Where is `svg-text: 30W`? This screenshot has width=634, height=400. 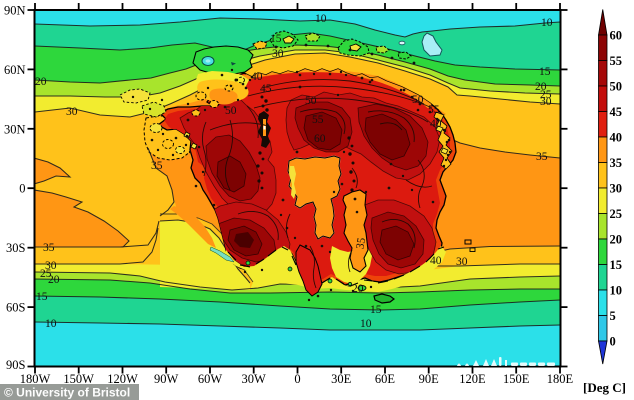 svg-text: 30W is located at coordinates (254, 379).